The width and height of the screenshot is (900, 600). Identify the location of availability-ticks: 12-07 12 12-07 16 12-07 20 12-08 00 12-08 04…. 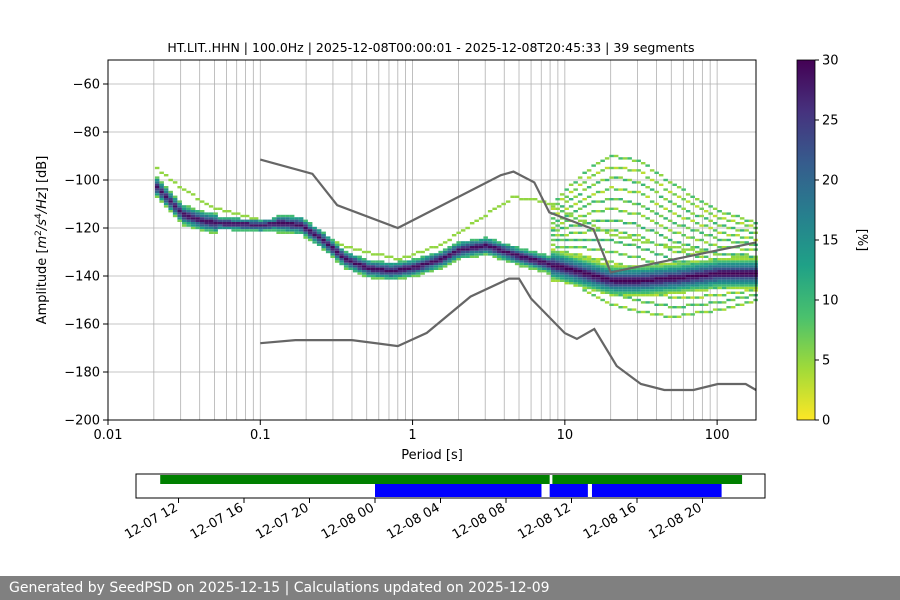
(413, 520).